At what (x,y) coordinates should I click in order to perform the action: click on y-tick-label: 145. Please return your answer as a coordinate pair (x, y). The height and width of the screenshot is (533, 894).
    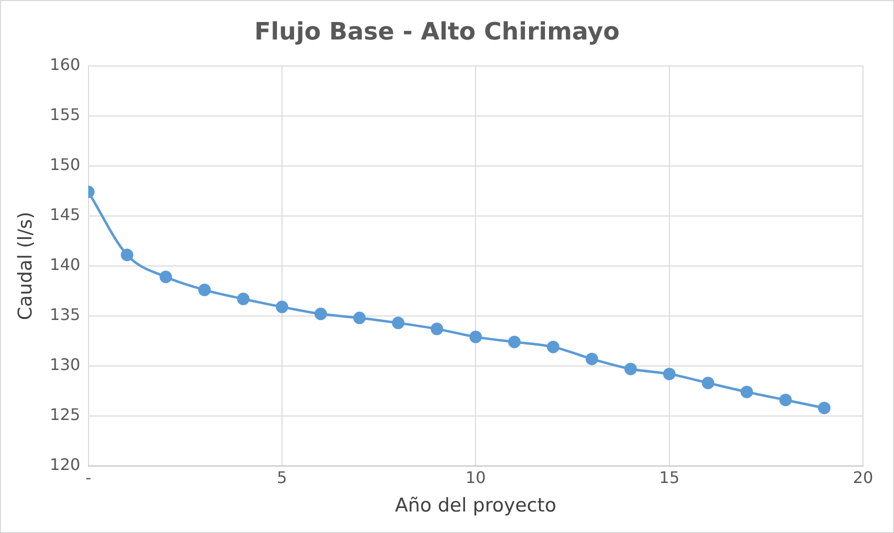
    Looking at the image, I should click on (65, 214).